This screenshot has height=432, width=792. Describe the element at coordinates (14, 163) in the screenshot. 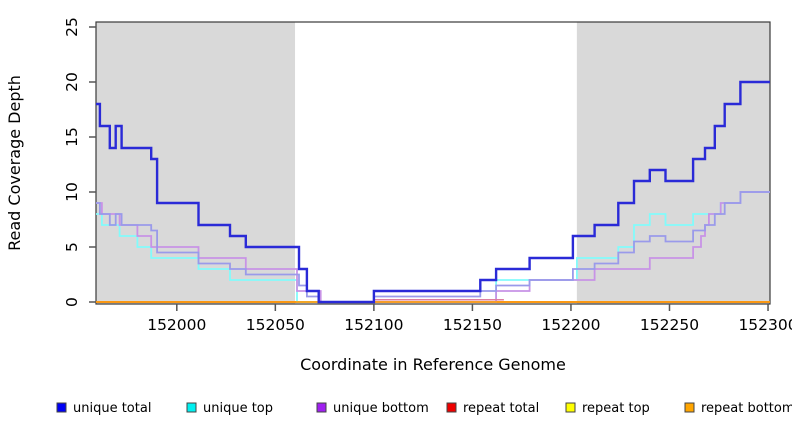

I see `y-axis-title: Read Coverage Depth` at that location.